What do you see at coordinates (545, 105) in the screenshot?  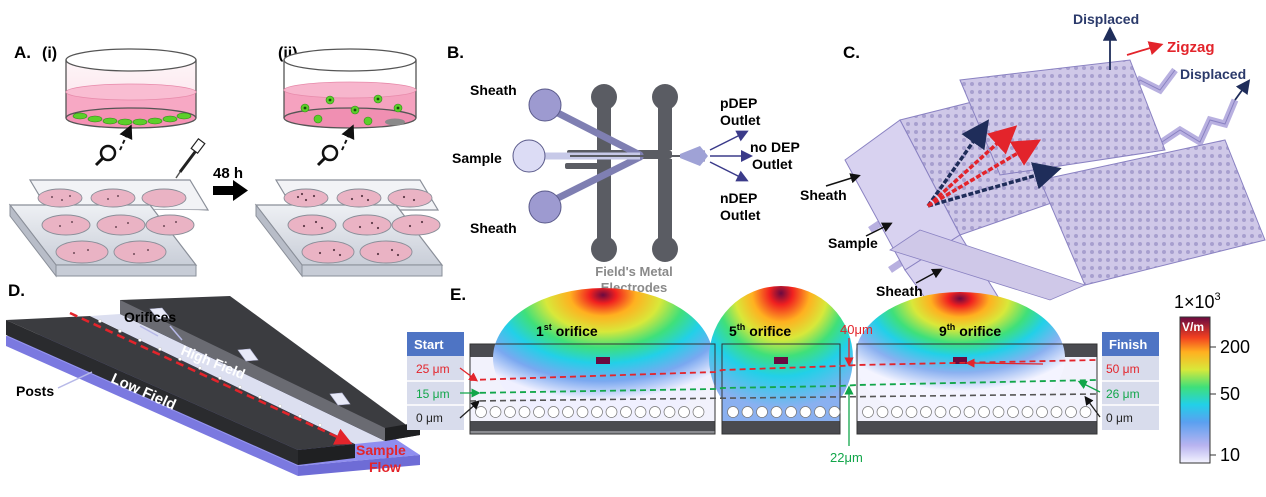 I see `sheath-inlet-top` at bounding box center [545, 105].